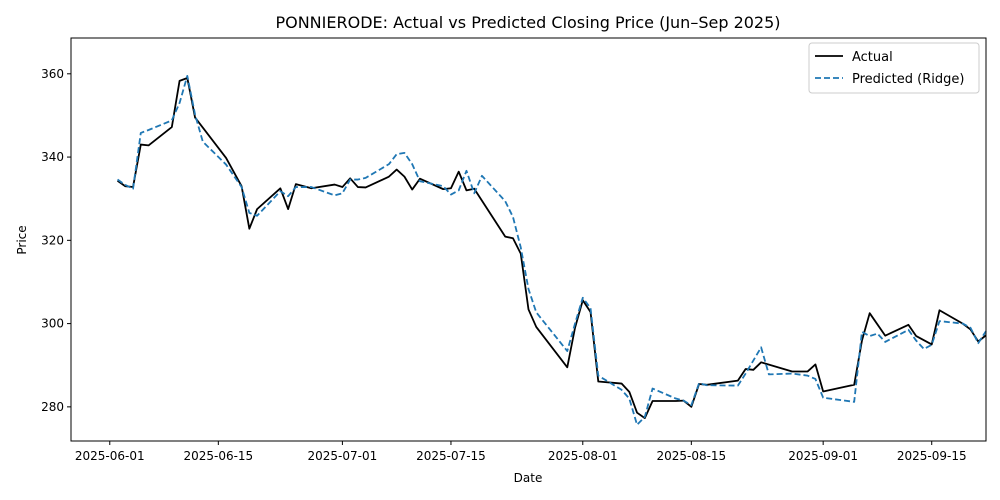 Image resolution: width=1000 pixels, height=500 pixels. Describe the element at coordinates (52, 407) in the screenshot. I see `y-tick-label: 280` at that location.